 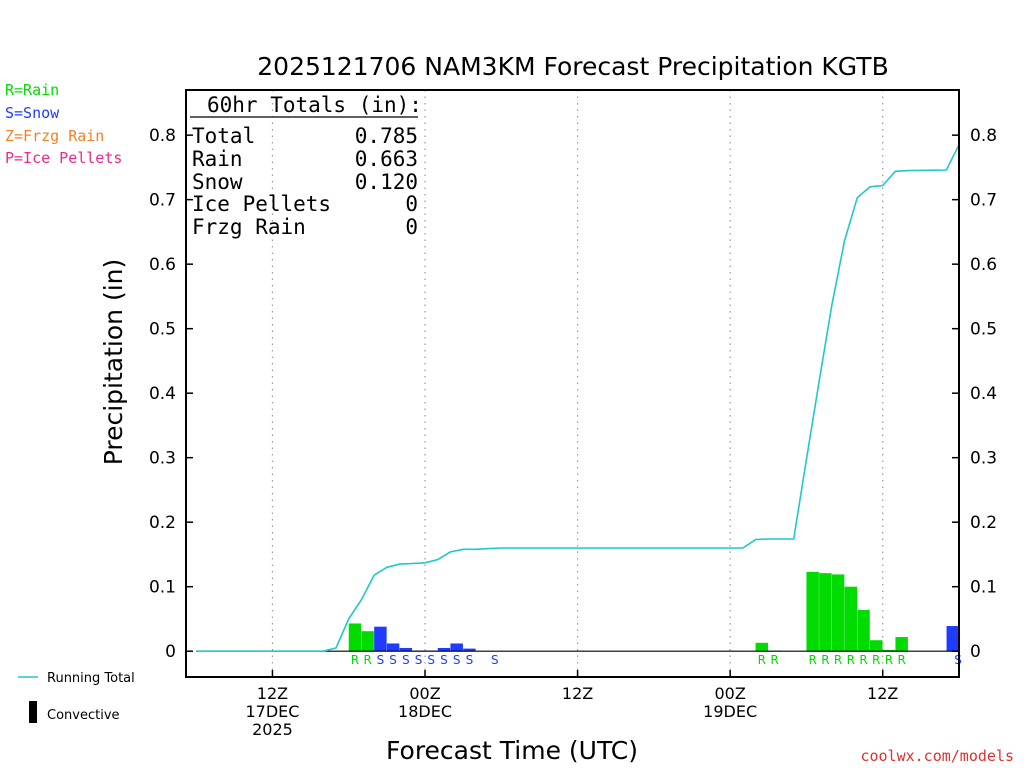 I want to click on legend-snow: S=Snow, so click(x=32, y=113).